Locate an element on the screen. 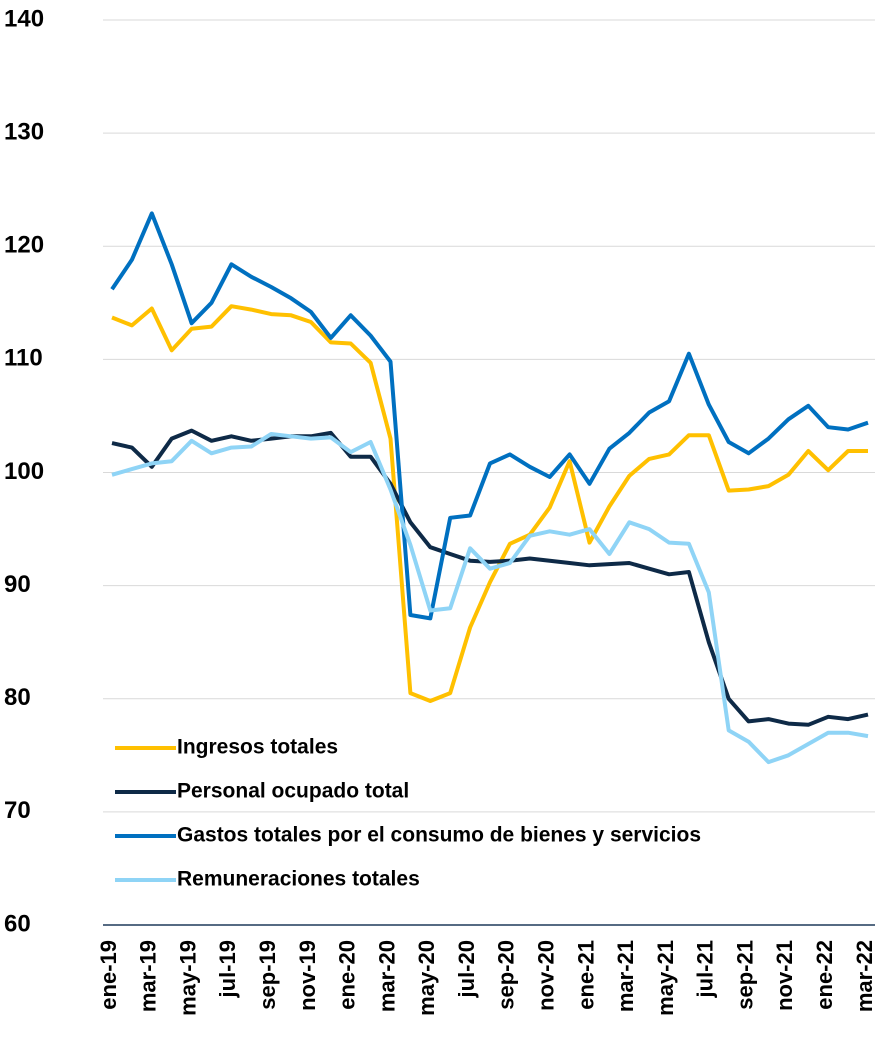 This screenshot has width=879, height=1062. y-tick-label: 140 is located at coordinates (24, 18).